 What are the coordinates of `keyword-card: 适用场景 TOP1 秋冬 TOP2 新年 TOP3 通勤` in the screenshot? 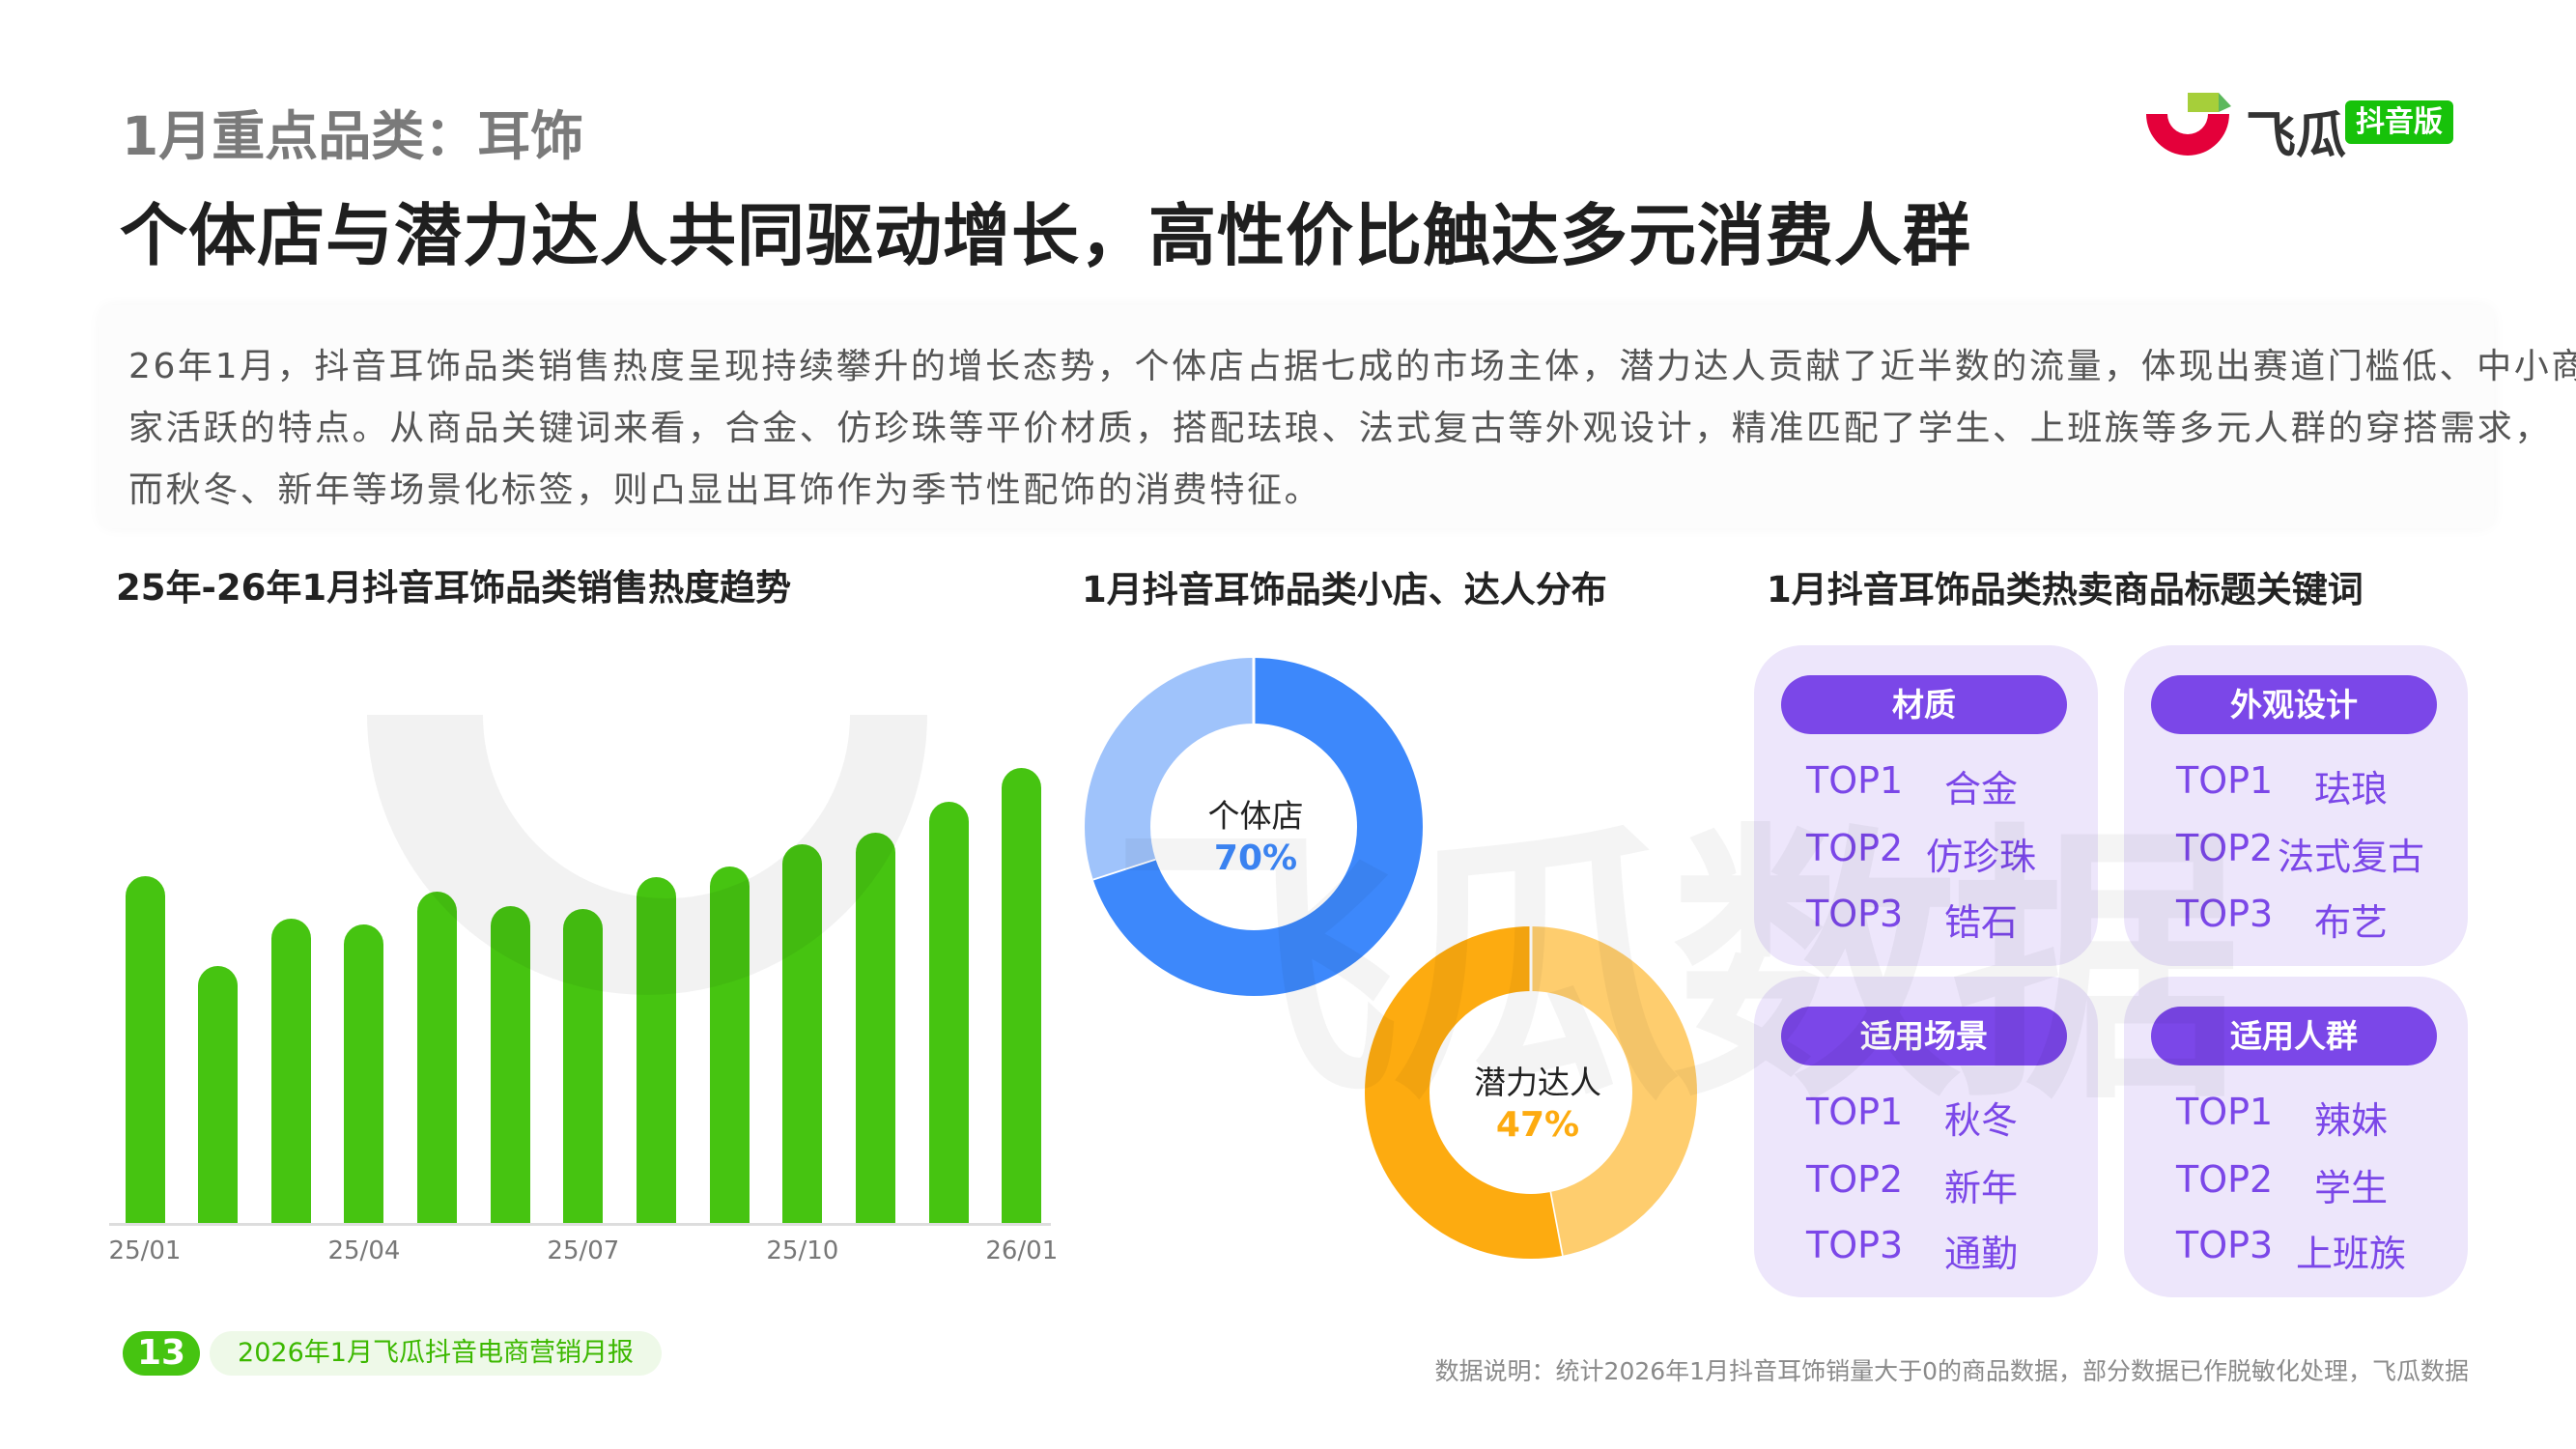 It's located at (1926, 1137).